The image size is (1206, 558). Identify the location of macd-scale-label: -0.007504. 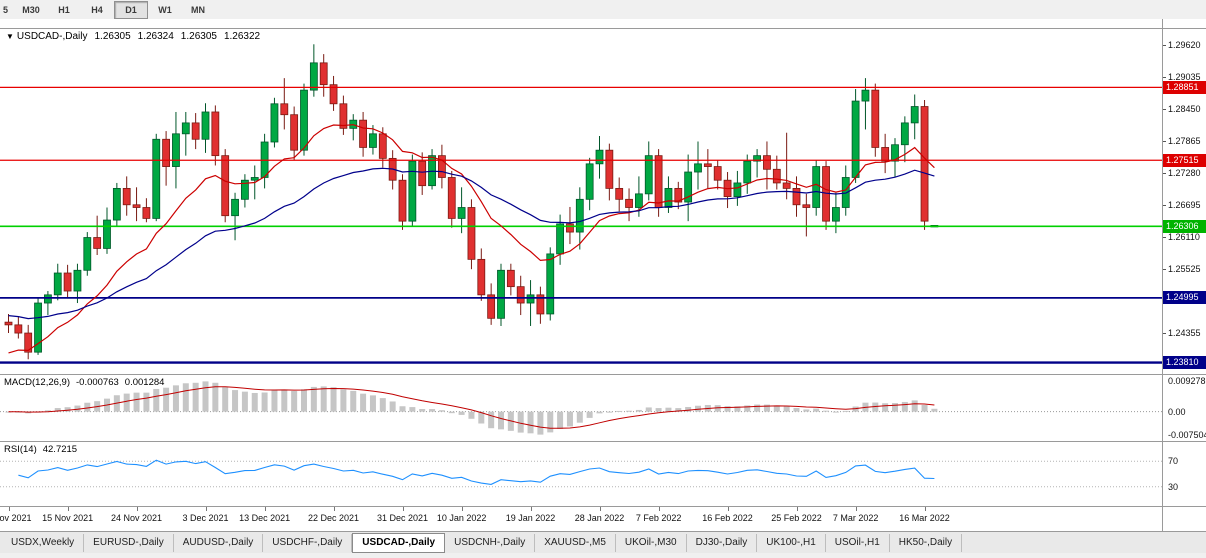
(1187, 435).